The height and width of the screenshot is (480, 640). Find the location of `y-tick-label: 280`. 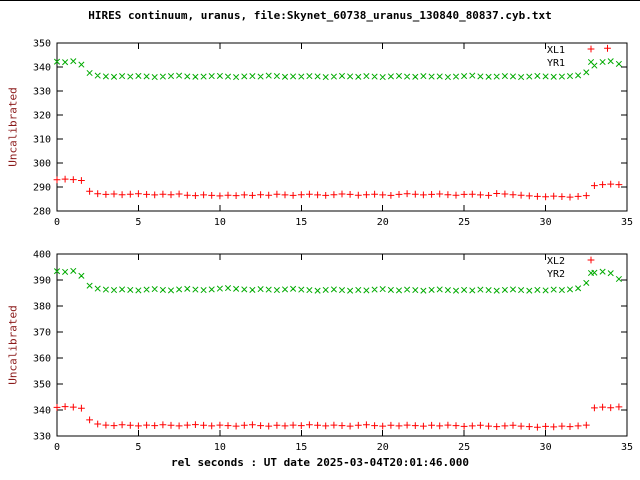

y-tick-label: 280 is located at coordinates (42, 212).